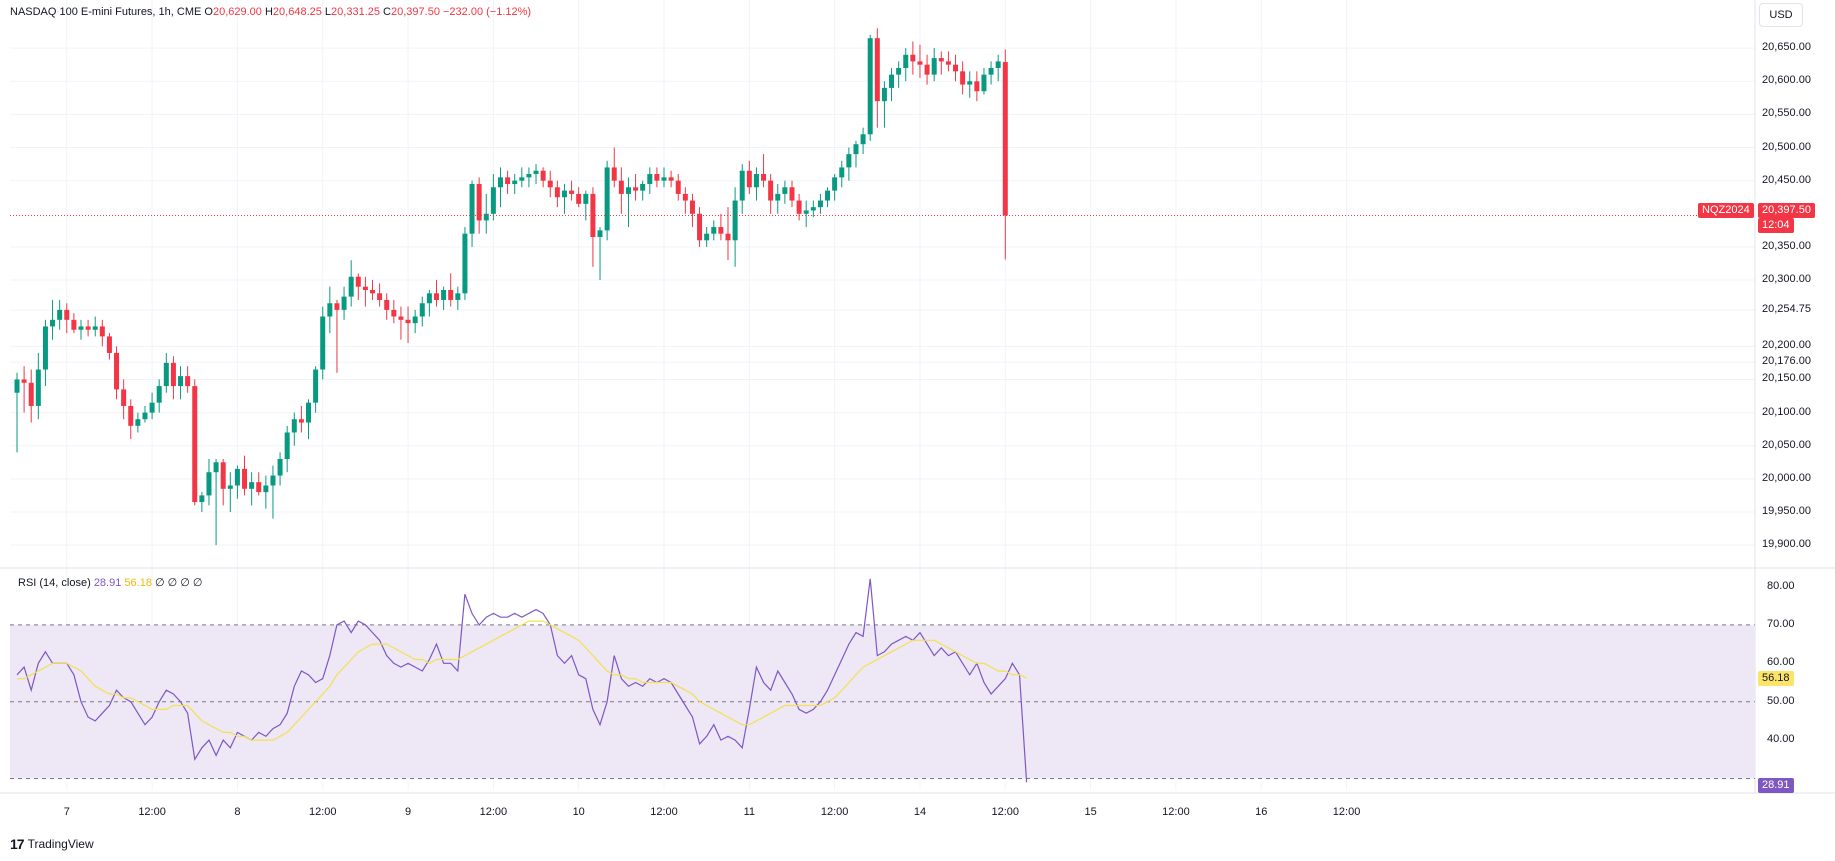 The width and height of the screenshot is (1835, 861). Describe the element at coordinates (60, 844) in the screenshot. I see `brand-name: TradingView` at that location.